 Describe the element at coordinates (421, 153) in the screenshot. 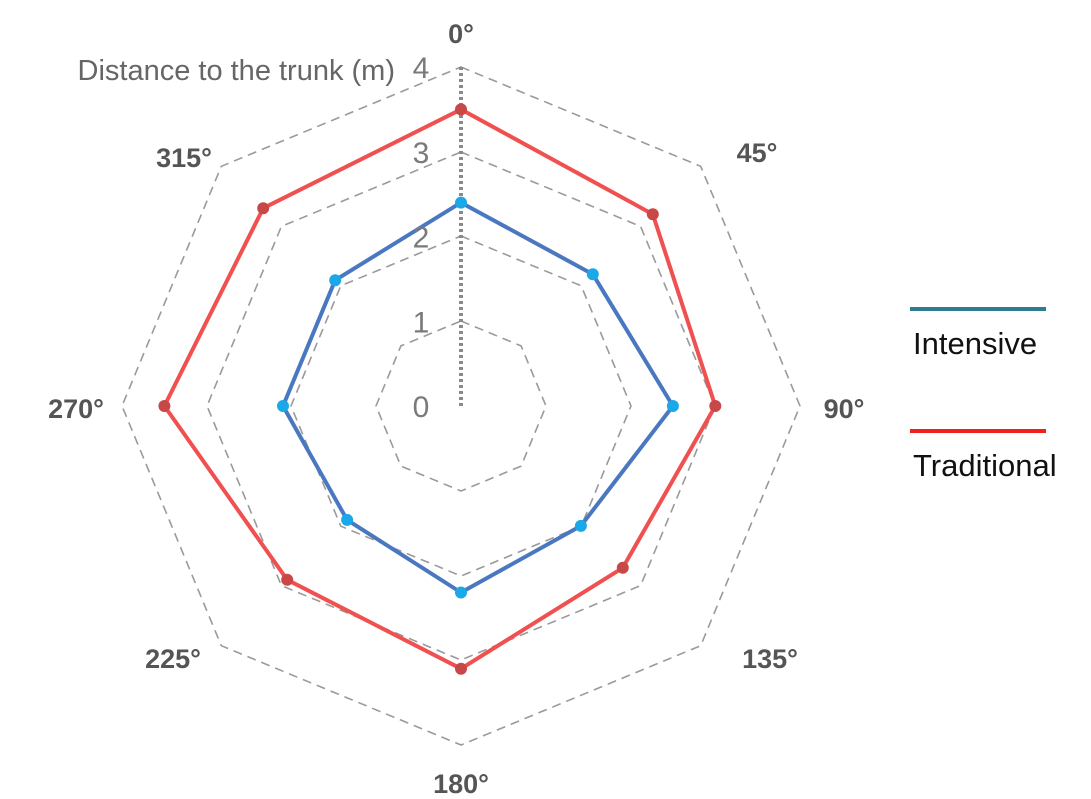

I see `ring-label-3: 3` at that location.